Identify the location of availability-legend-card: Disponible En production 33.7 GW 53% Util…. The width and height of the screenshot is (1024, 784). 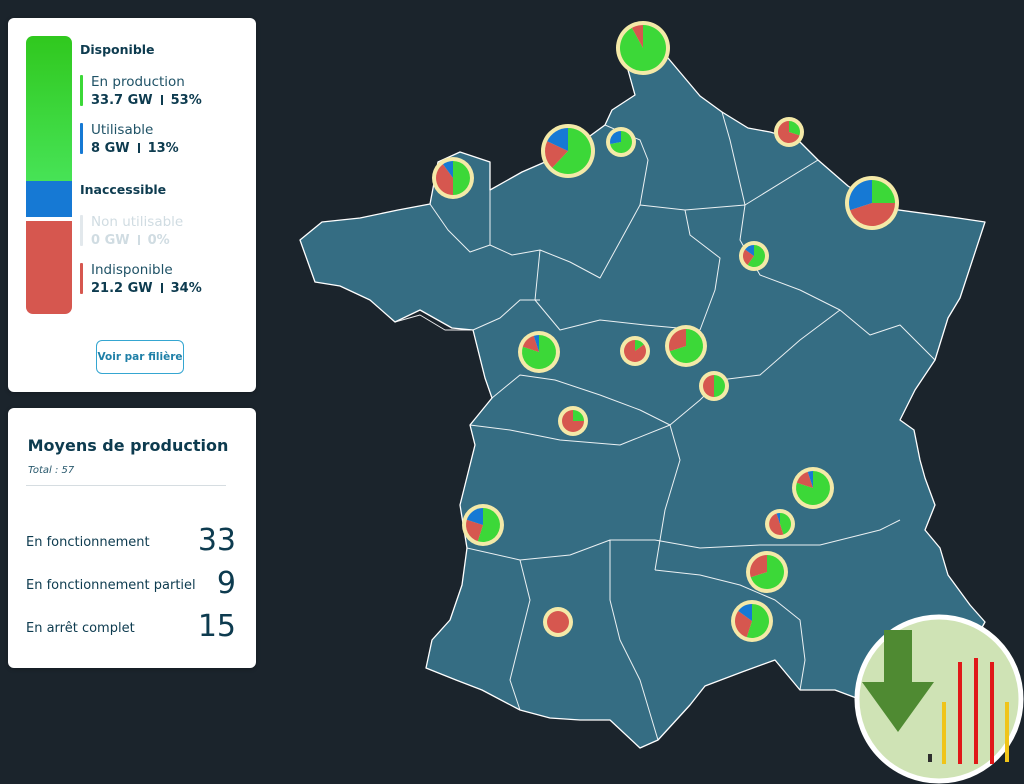
(132, 205).